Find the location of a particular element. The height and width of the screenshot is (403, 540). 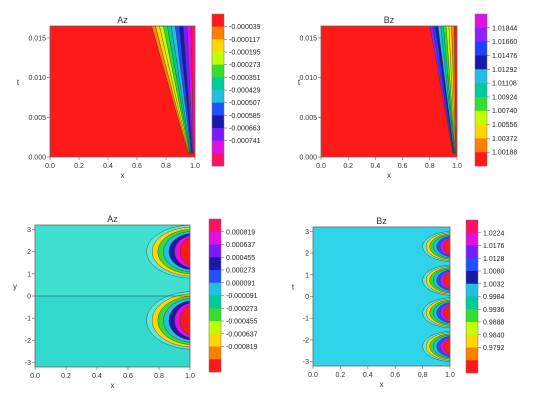

legend-label: 0.000273 is located at coordinates (240, 271).